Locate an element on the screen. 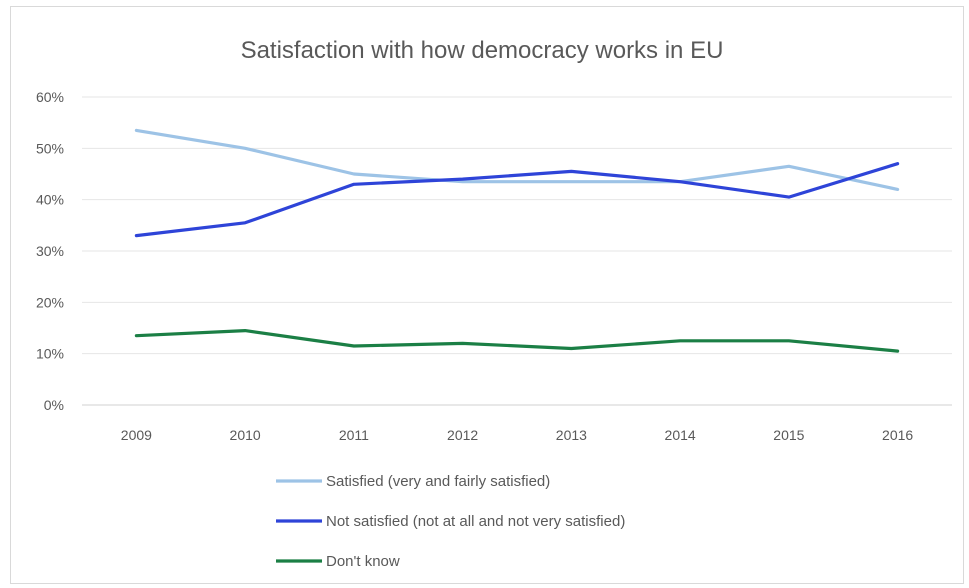 Image resolution: width=969 pixels, height=588 pixels. x-tick-label: 2014 is located at coordinates (680, 435).